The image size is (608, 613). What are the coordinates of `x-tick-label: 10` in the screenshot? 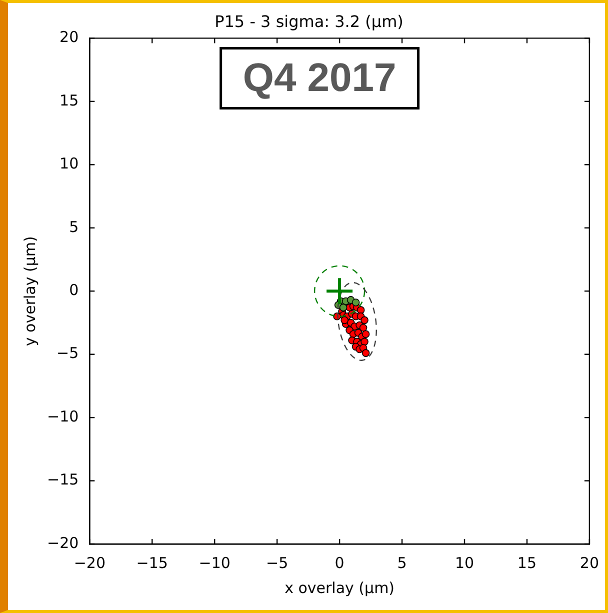 It's located at (464, 563).